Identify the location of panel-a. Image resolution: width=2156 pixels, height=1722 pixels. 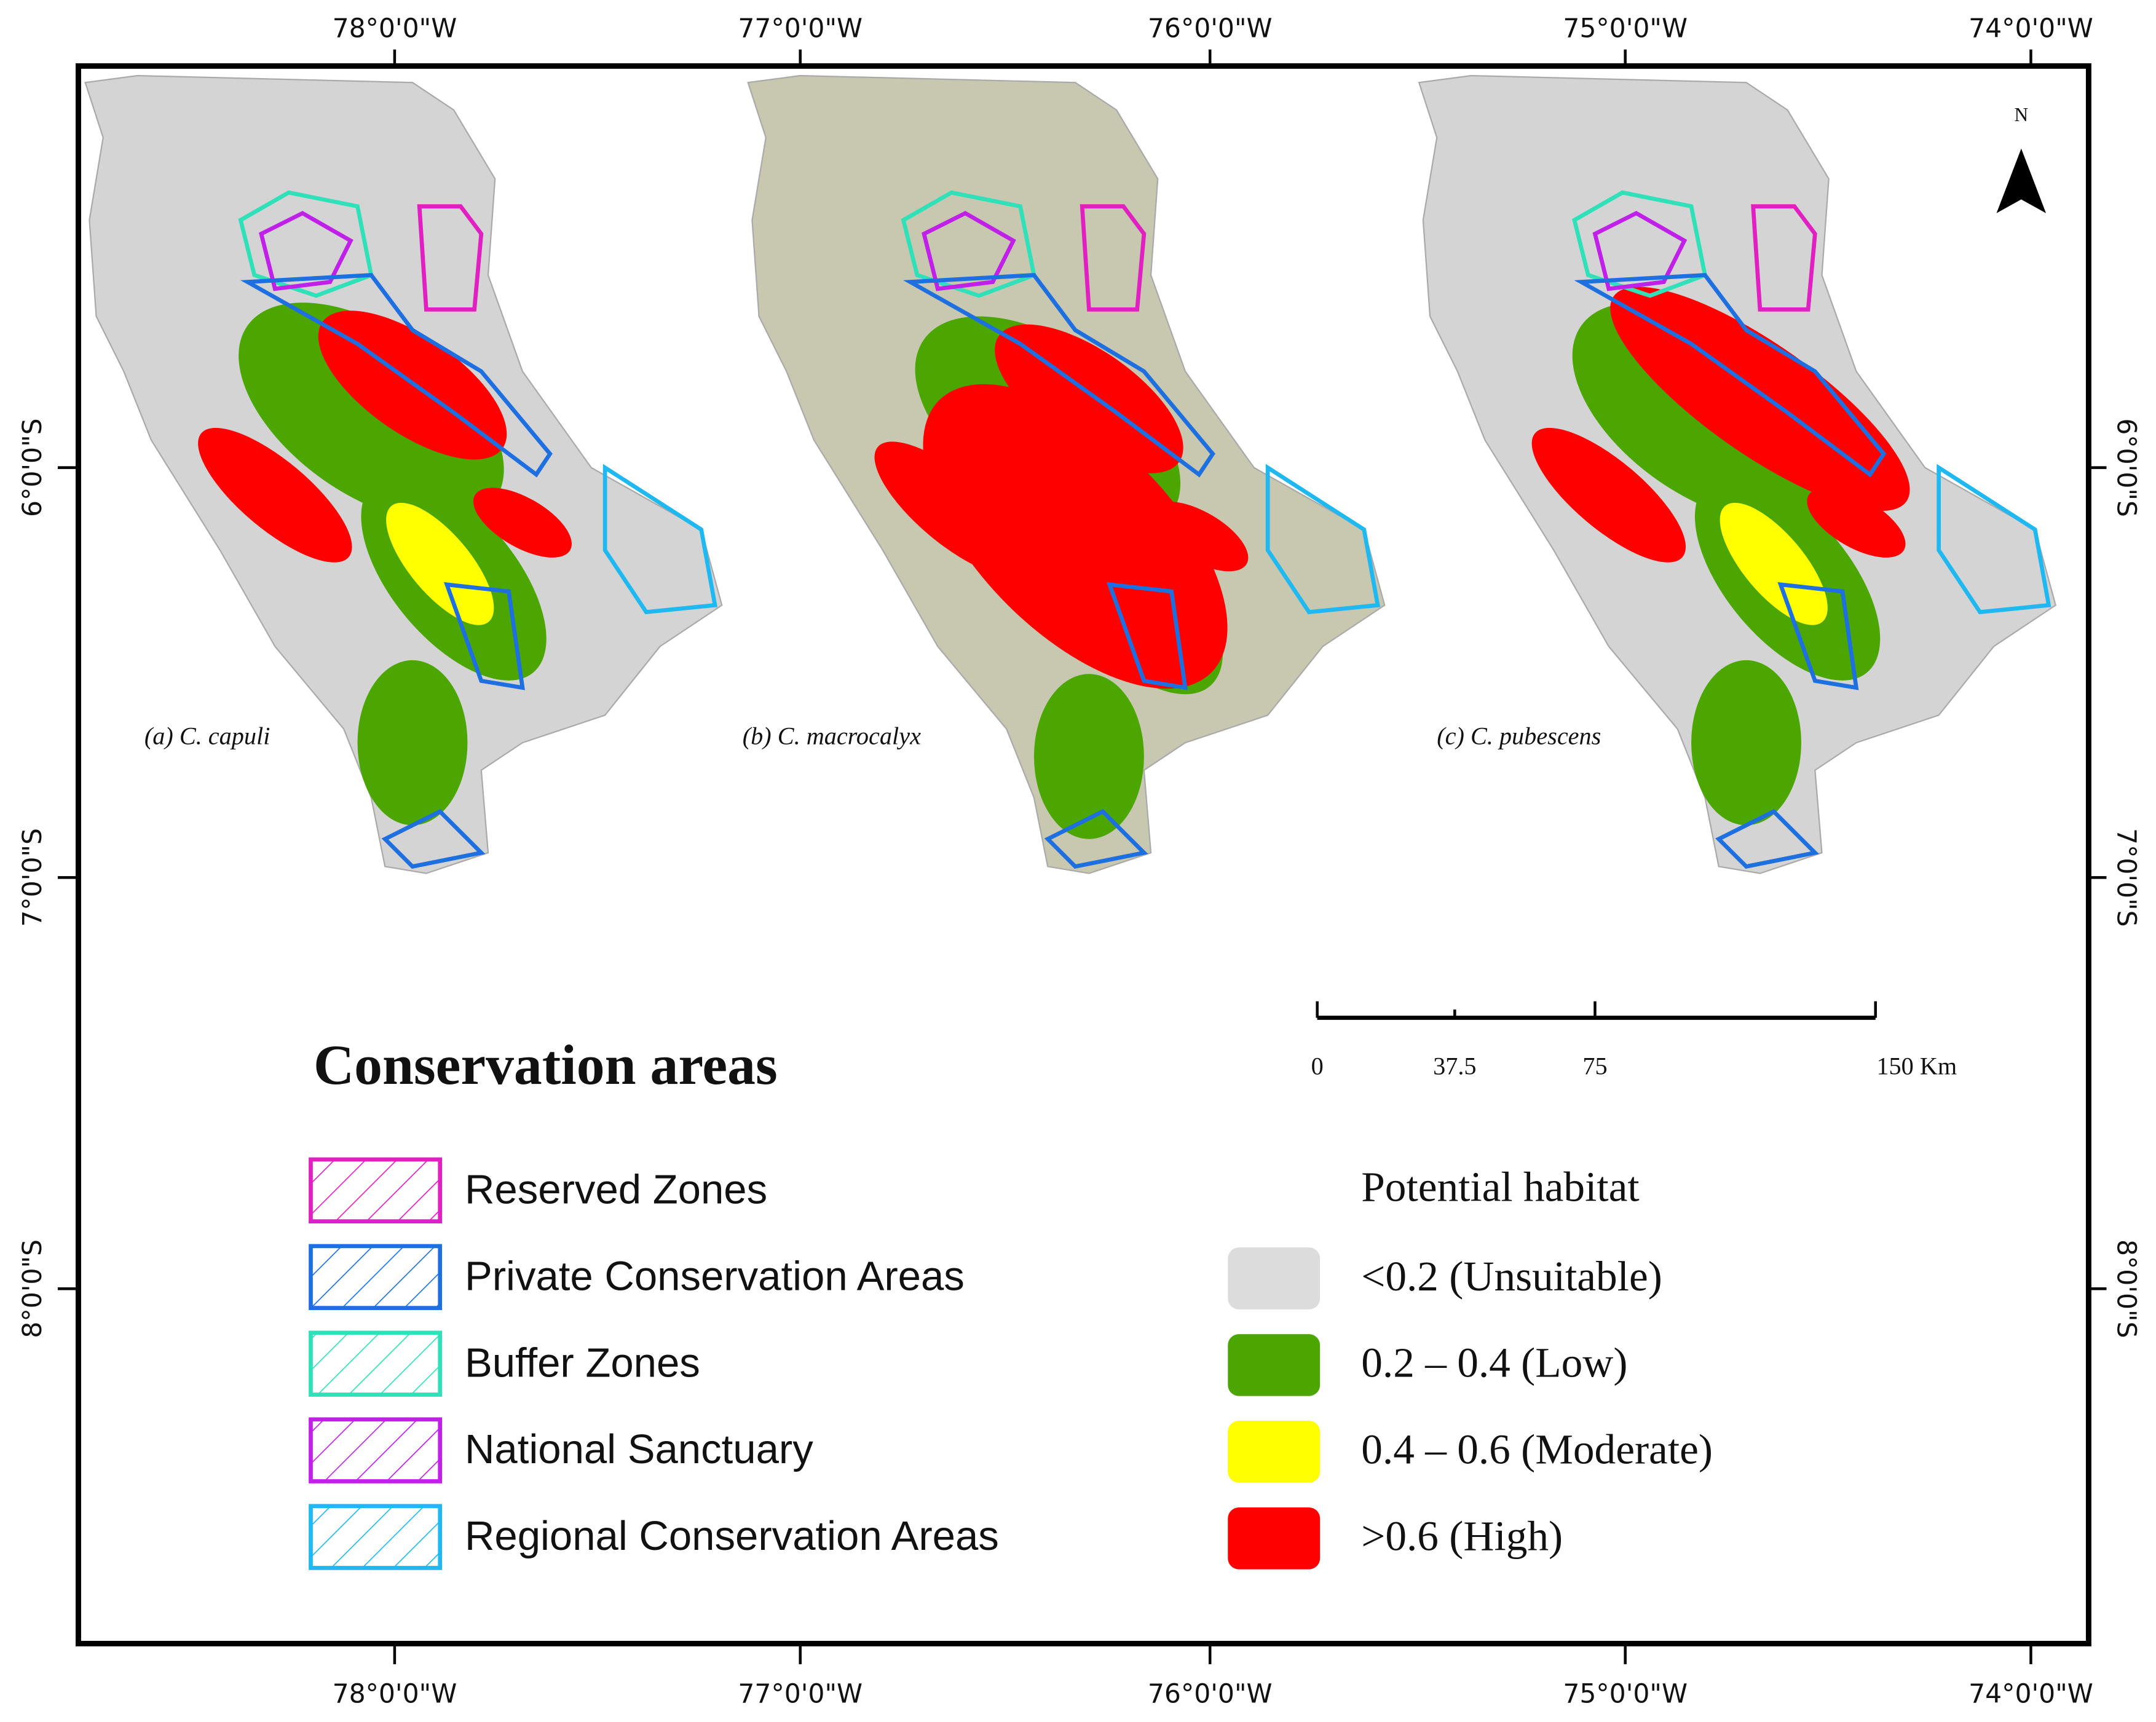
(403, 474).